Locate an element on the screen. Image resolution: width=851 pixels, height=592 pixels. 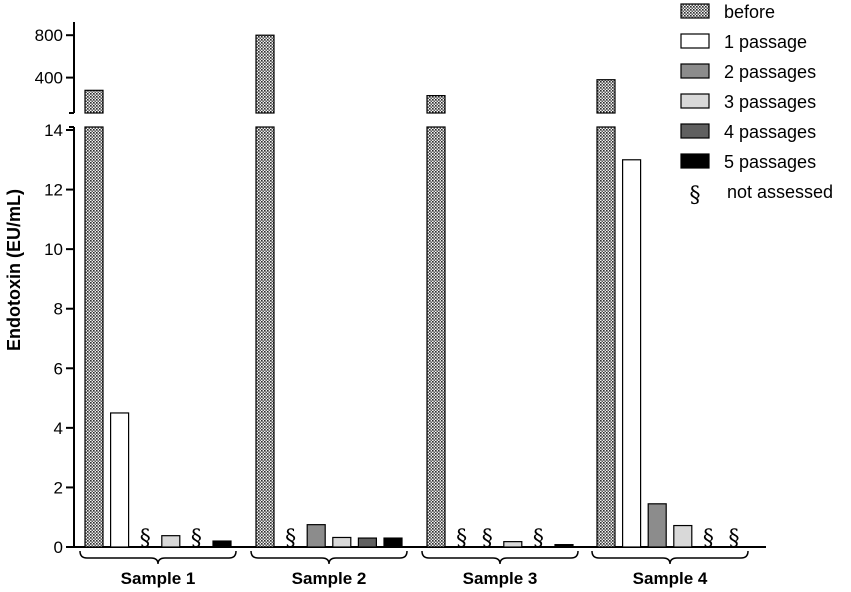
y-tick-label: 8 is located at coordinates (58, 309).